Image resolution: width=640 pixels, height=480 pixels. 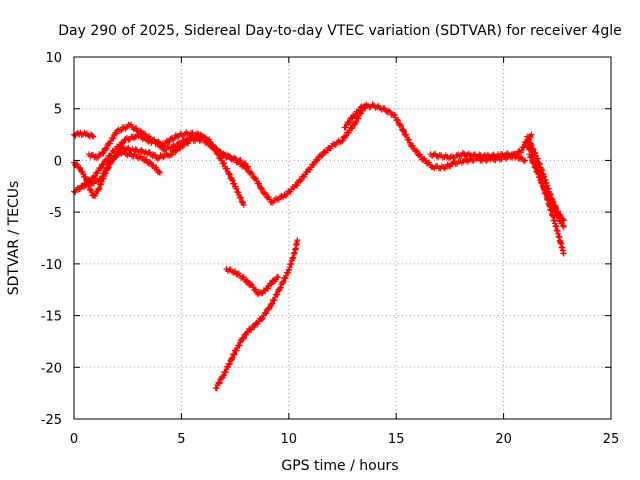 What do you see at coordinates (53, 58) in the screenshot?
I see `y-tick-label: 10` at bounding box center [53, 58].